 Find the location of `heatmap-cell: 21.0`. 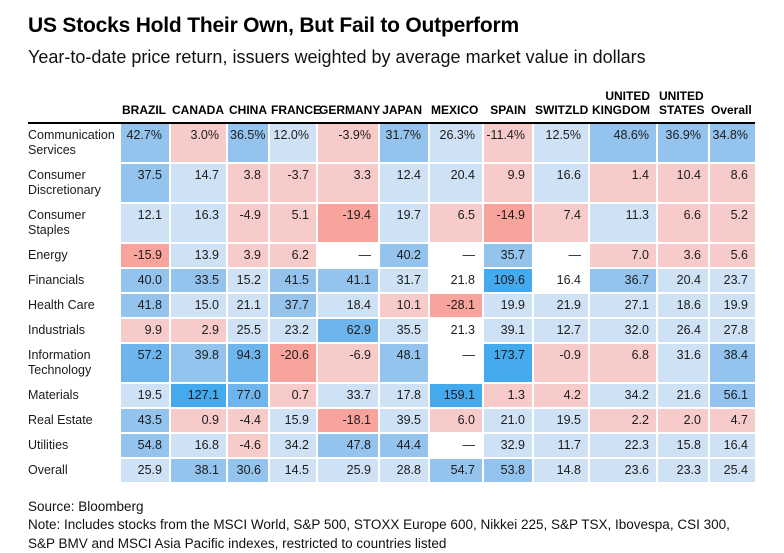

heatmap-cell: 21.0 is located at coordinates (507, 419).